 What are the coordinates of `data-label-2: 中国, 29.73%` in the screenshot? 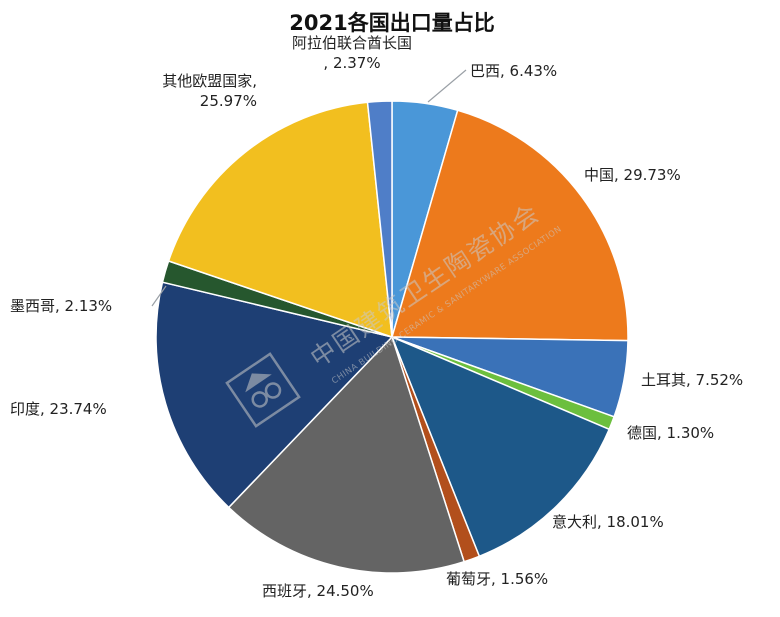 It's located at (632, 175).